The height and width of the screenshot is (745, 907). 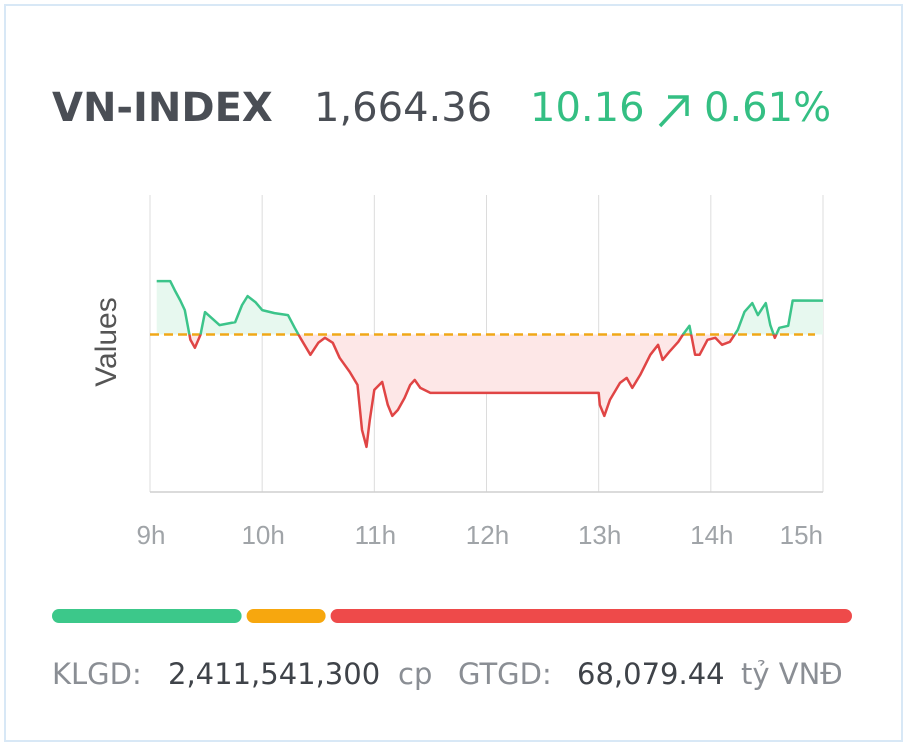 What do you see at coordinates (106, 342) in the screenshot?
I see `y-axis-label: Values` at bounding box center [106, 342].